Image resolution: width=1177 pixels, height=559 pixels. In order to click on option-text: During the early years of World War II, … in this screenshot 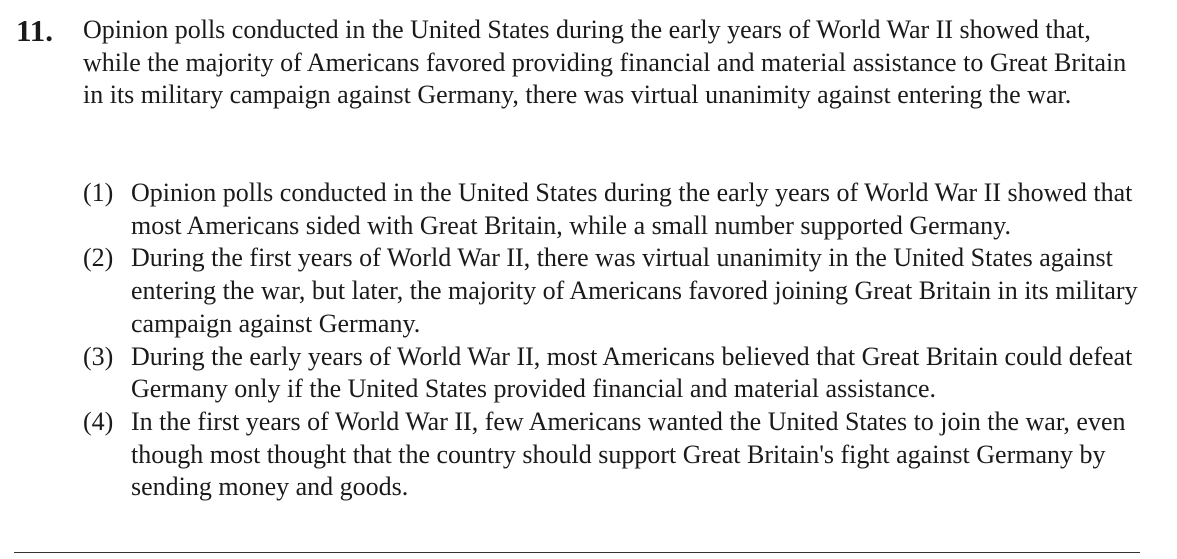, I will do `click(642, 373)`.